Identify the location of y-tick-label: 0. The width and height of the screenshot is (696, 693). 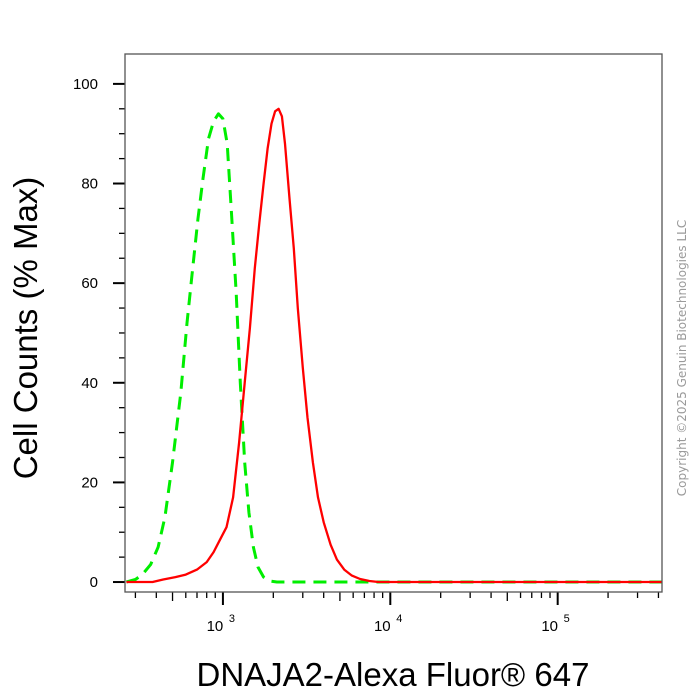
(94, 582).